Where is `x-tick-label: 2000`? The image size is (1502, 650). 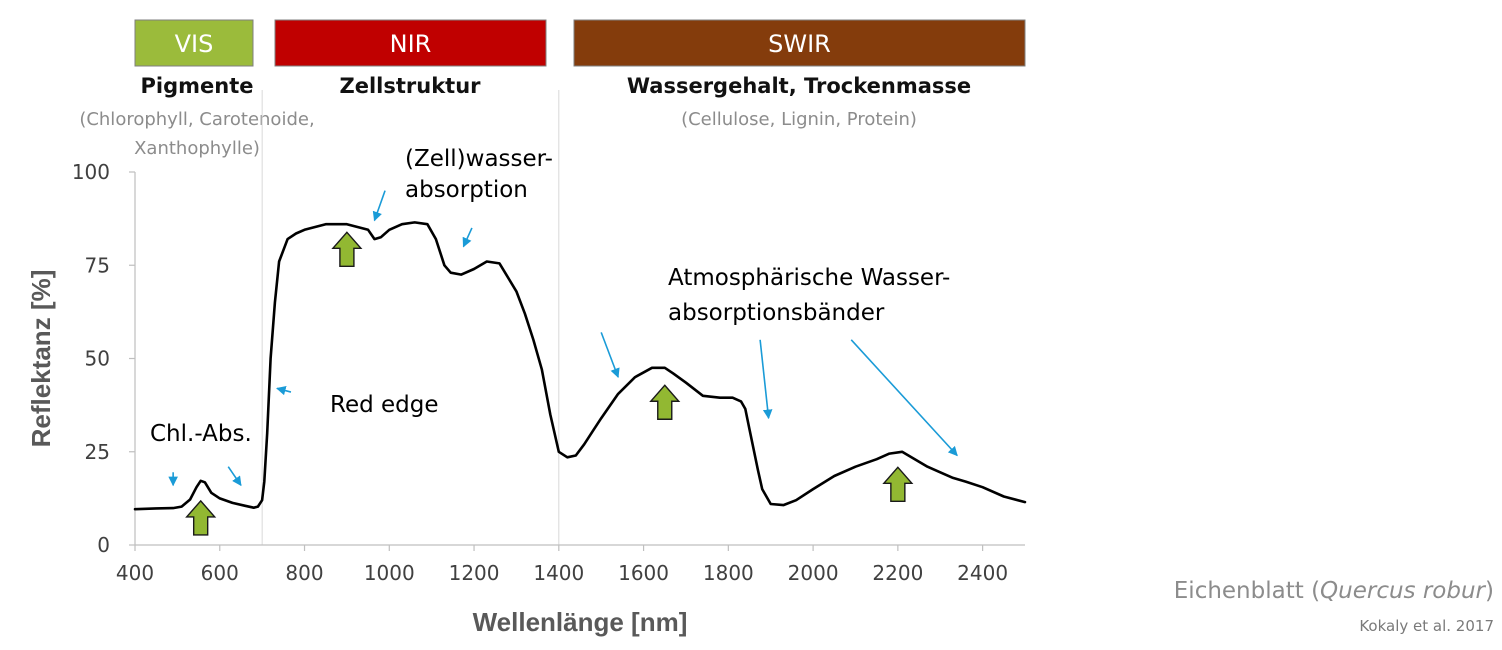 x-tick-label: 2000 is located at coordinates (813, 573).